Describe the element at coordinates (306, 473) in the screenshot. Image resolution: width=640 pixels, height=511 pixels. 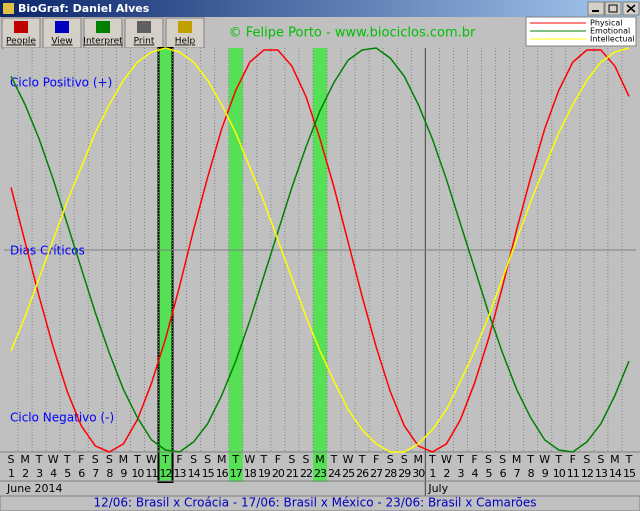
I see `day-label: 22` at that location.